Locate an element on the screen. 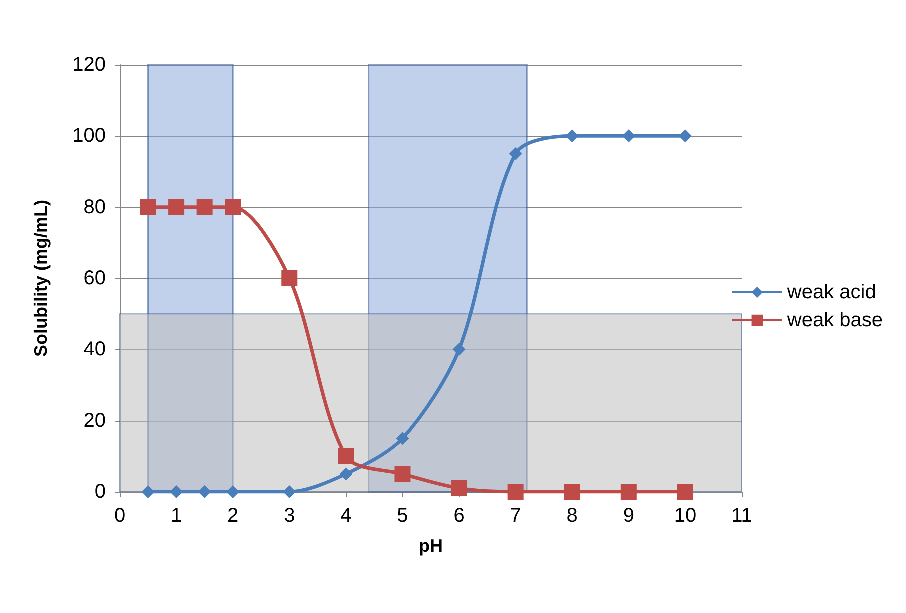 The height and width of the screenshot is (613, 906). x-tick-label: 4 is located at coordinates (346, 516).